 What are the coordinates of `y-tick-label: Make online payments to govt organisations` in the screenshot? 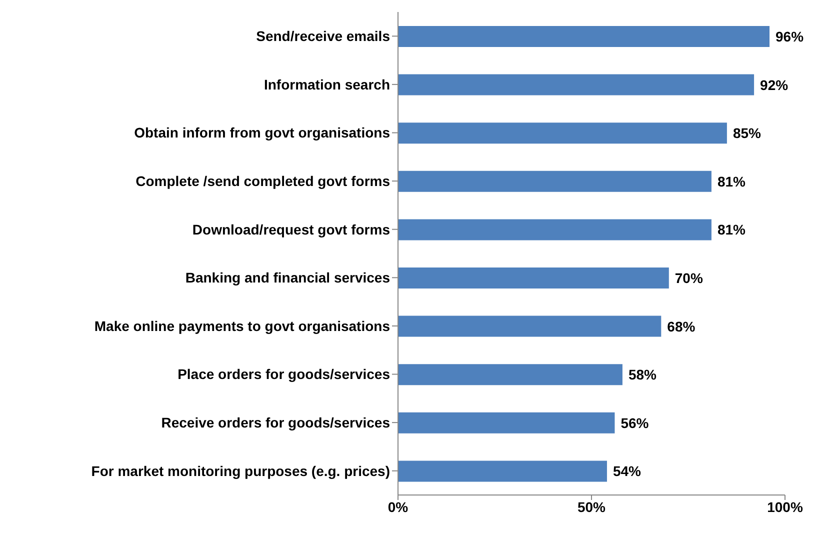 It's located at (242, 326).